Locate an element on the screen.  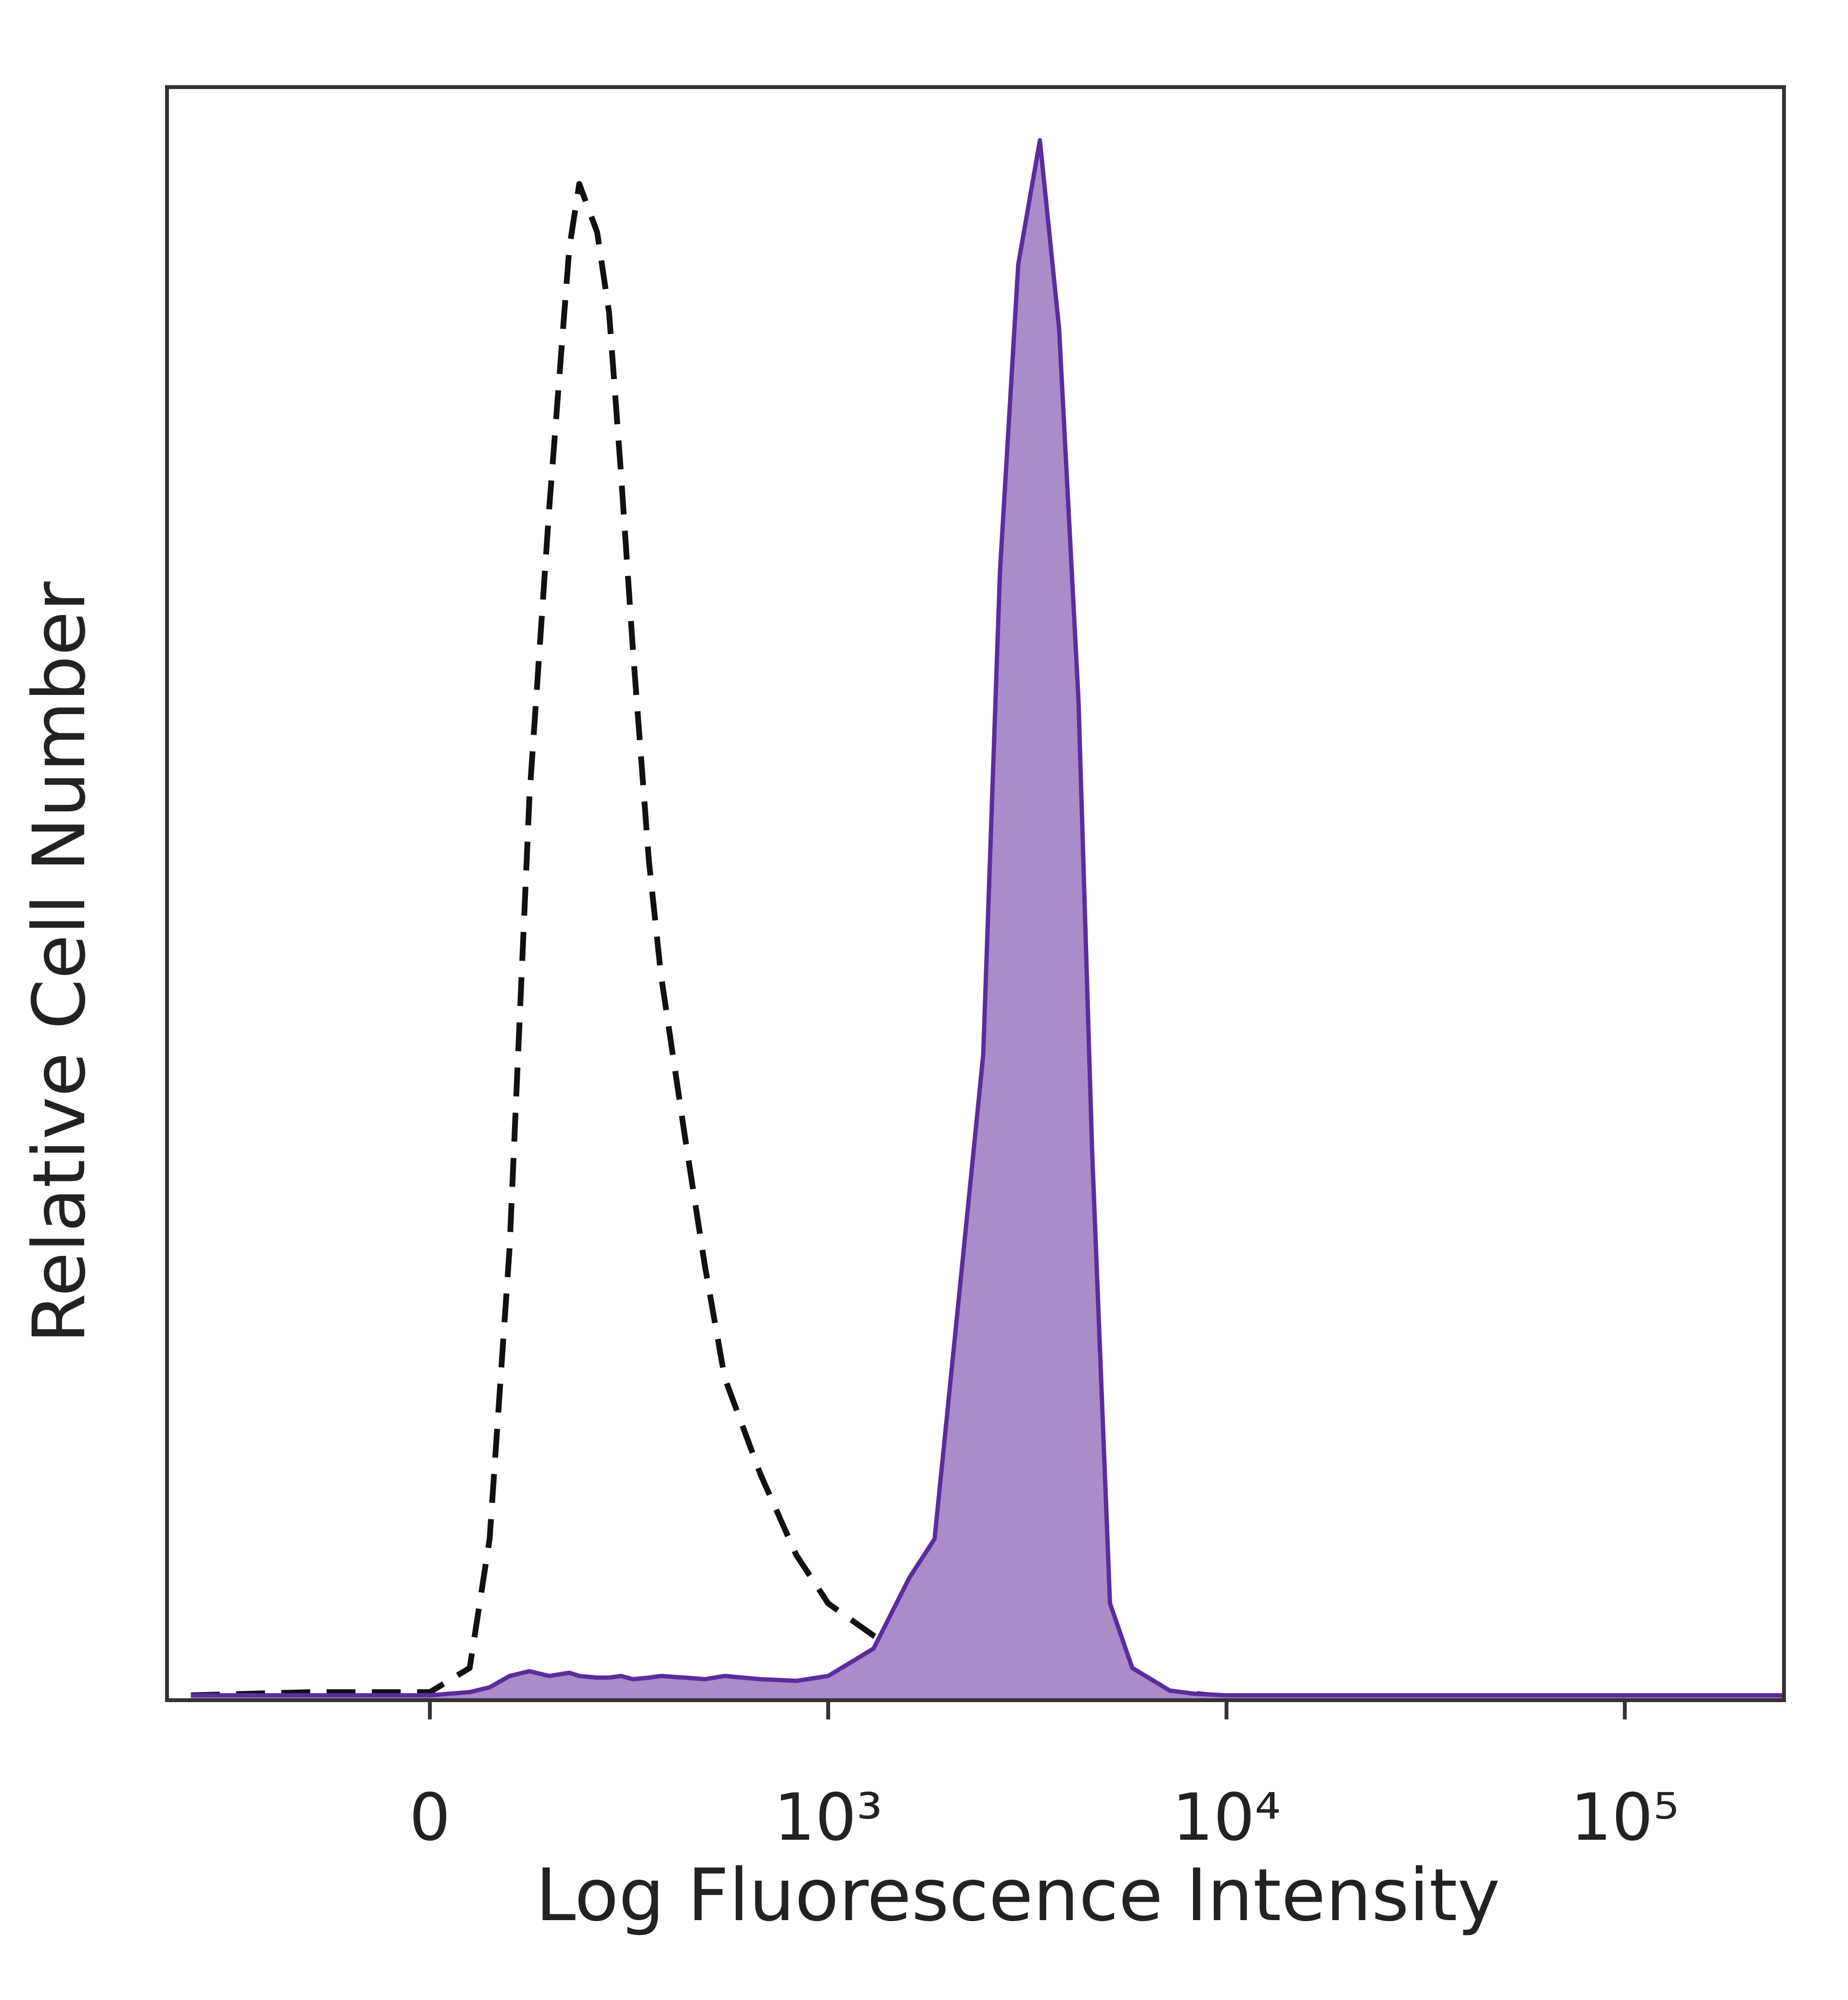
x-tick-label: 0 is located at coordinates (429, 1817).